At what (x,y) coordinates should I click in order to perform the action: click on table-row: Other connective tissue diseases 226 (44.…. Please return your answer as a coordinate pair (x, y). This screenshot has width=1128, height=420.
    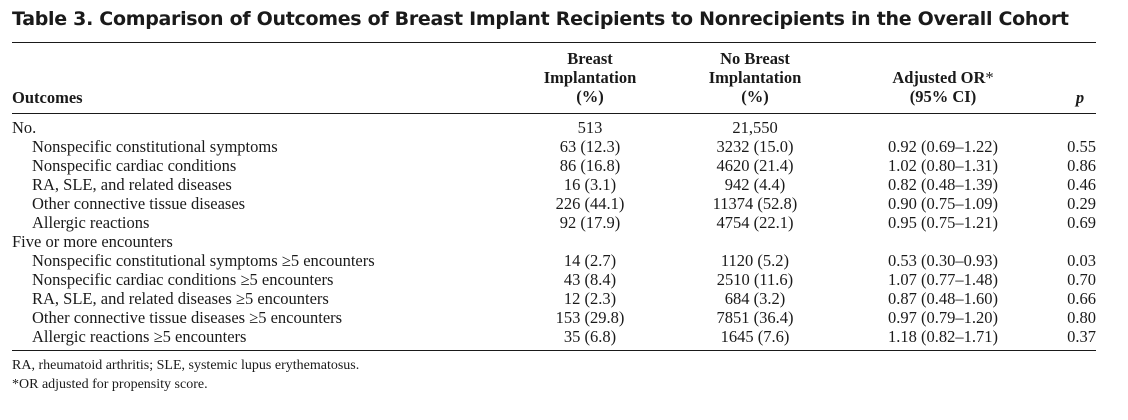
    Looking at the image, I should click on (564, 203).